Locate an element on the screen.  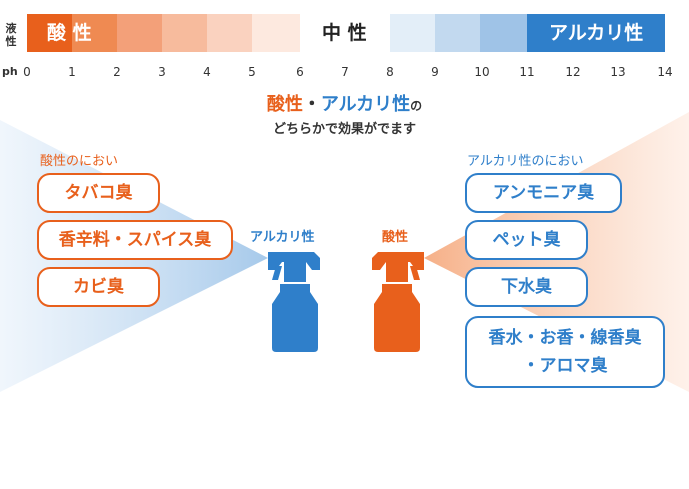
ph-tick-3: 3 is located at coordinates (162, 72).